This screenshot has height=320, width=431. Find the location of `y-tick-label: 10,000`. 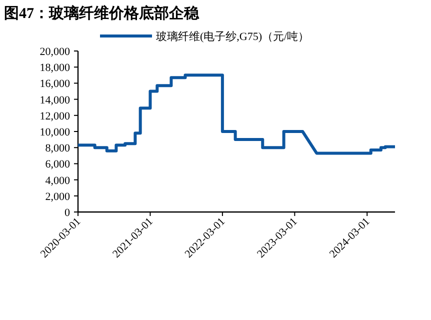

y-tick-label: 10,000 is located at coordinates (55, 132).